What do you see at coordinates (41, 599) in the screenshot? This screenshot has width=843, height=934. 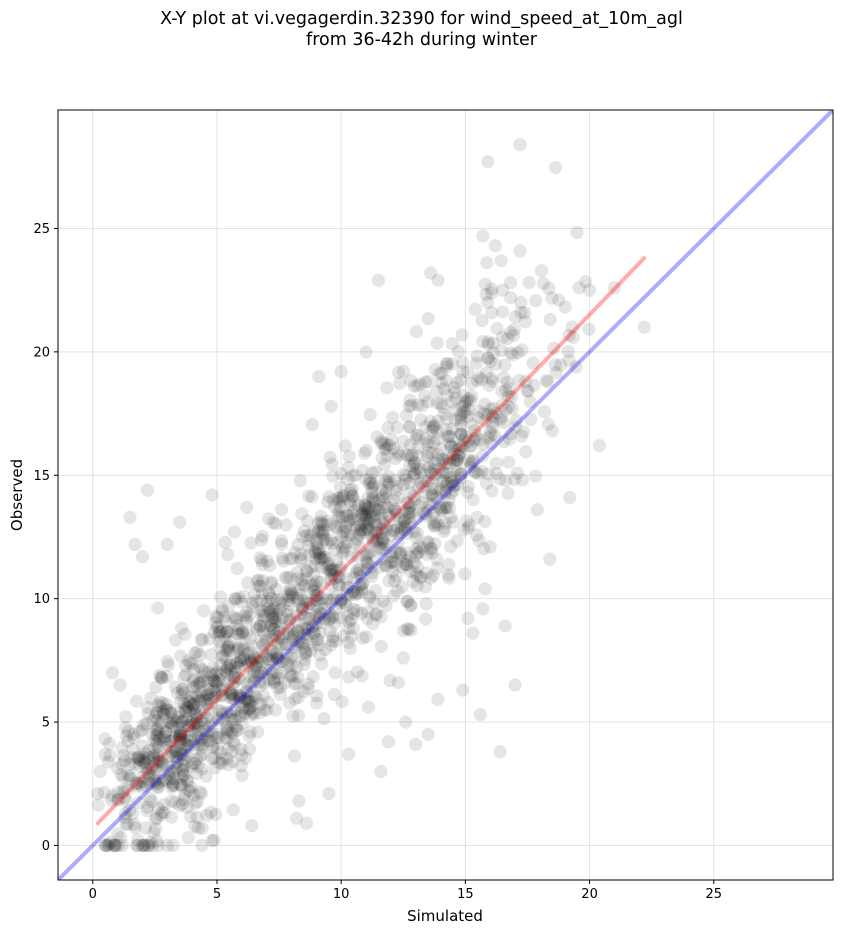 I see `y-tick-label: 10` at bounding box center [41, 599].